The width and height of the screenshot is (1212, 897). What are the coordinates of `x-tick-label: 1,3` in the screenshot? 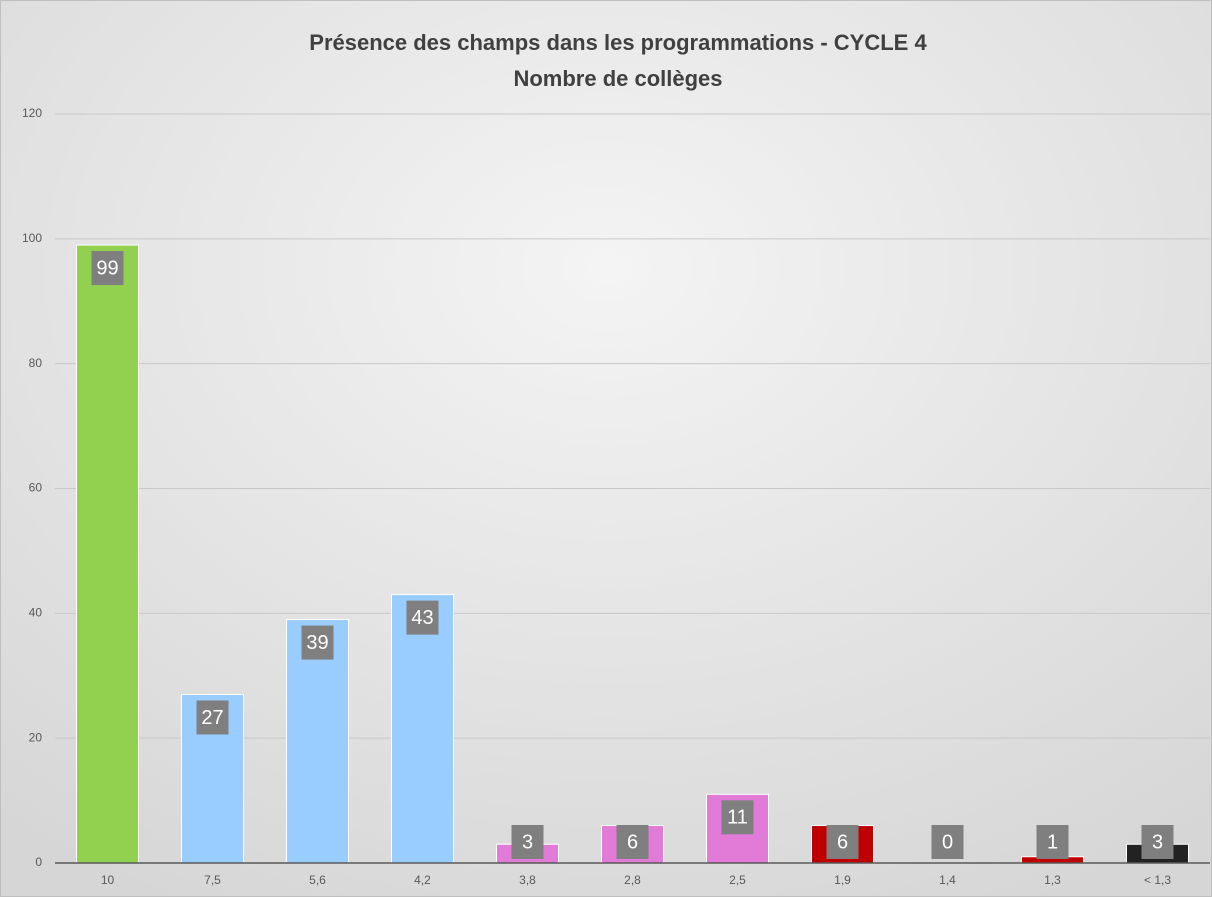 It's located at (1052, 880).